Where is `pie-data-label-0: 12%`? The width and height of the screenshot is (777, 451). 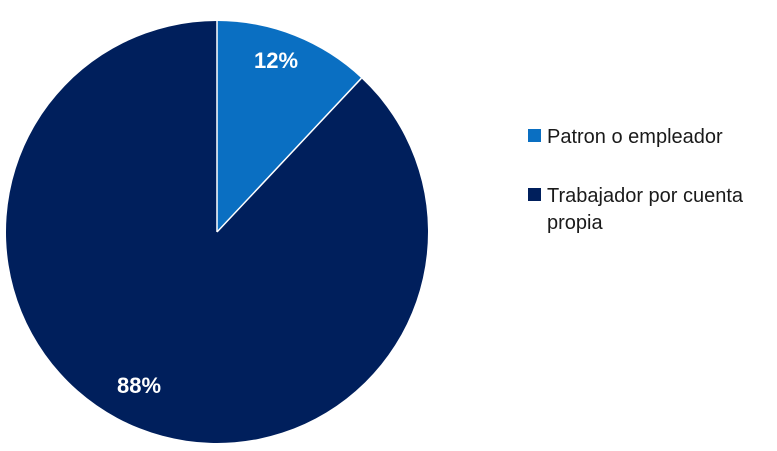 pie-data-label-0: 12% is located at coordinates (276, 60).